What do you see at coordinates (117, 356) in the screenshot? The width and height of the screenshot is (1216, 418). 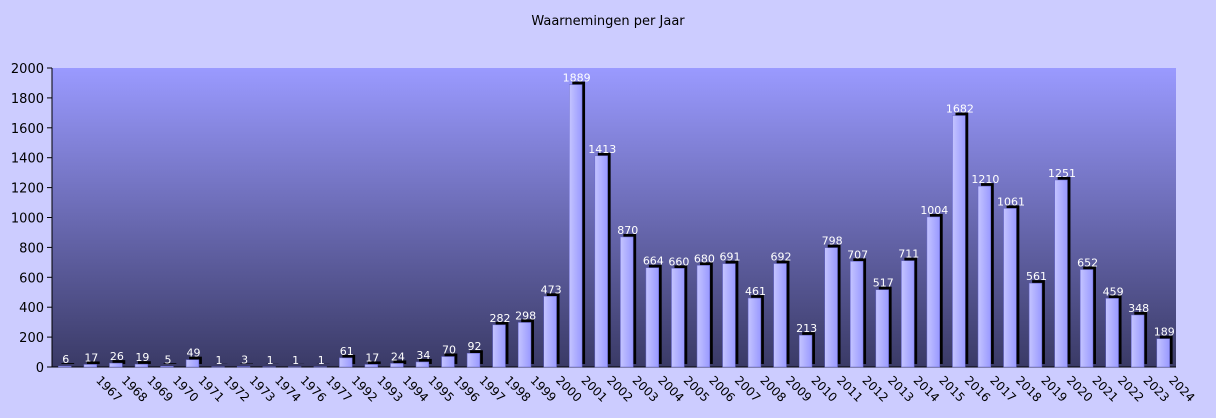 I see `data-label: 26` at bounding box center [117, 356].